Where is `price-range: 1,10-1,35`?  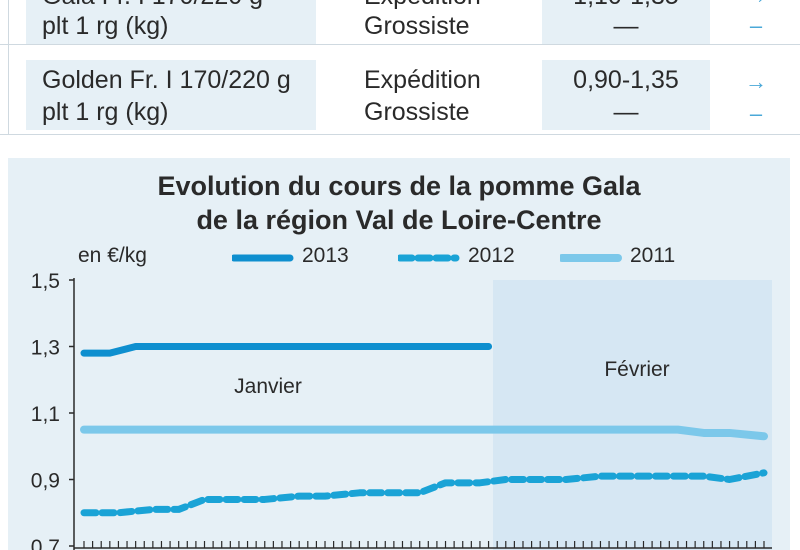 price-range: 1,10-1,35 is located at coordinates (626, 6).